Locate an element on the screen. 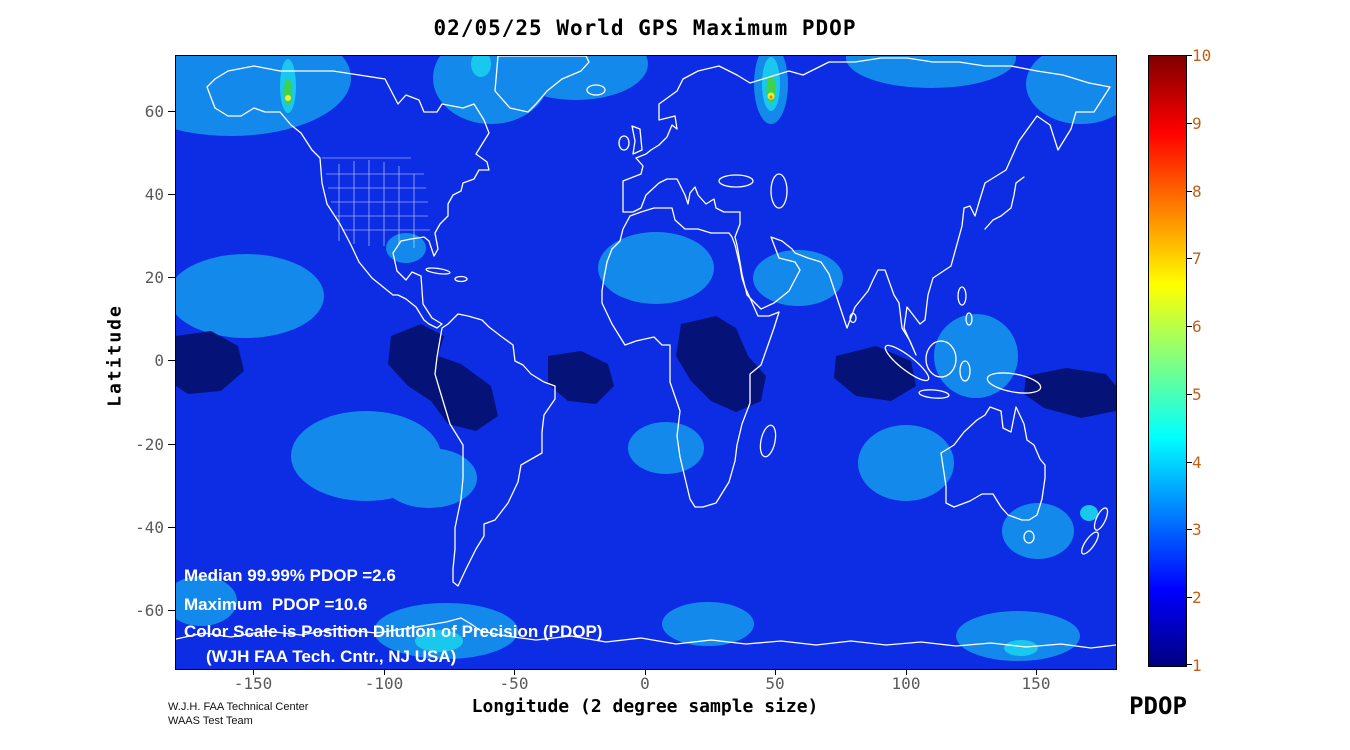 The width and height of the screenshot is (1350, 750). coastline-japan is located at coordinates (1004, 203).